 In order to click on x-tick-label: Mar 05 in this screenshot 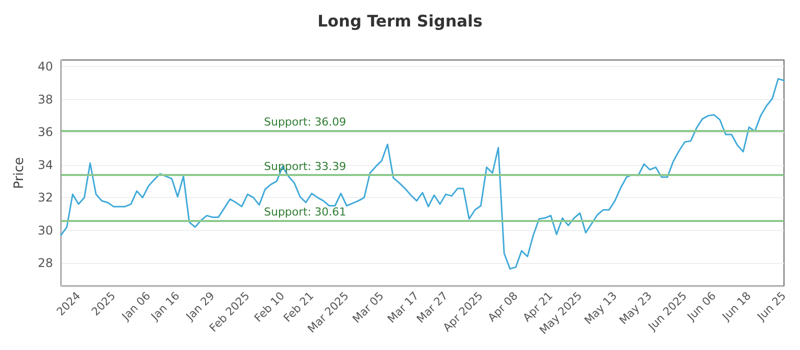, I will do `click(368, 307)`.